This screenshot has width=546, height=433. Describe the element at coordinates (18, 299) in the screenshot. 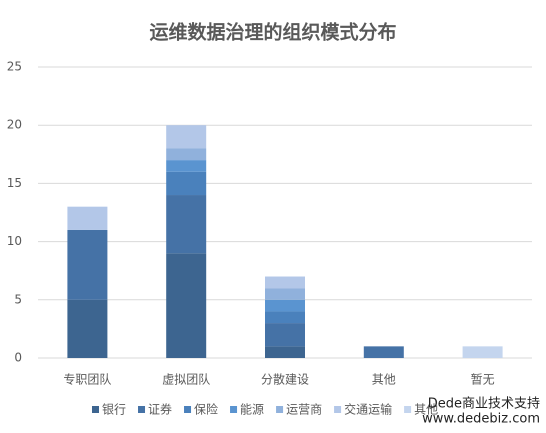

I see `y-tick-label: 5` at that location.